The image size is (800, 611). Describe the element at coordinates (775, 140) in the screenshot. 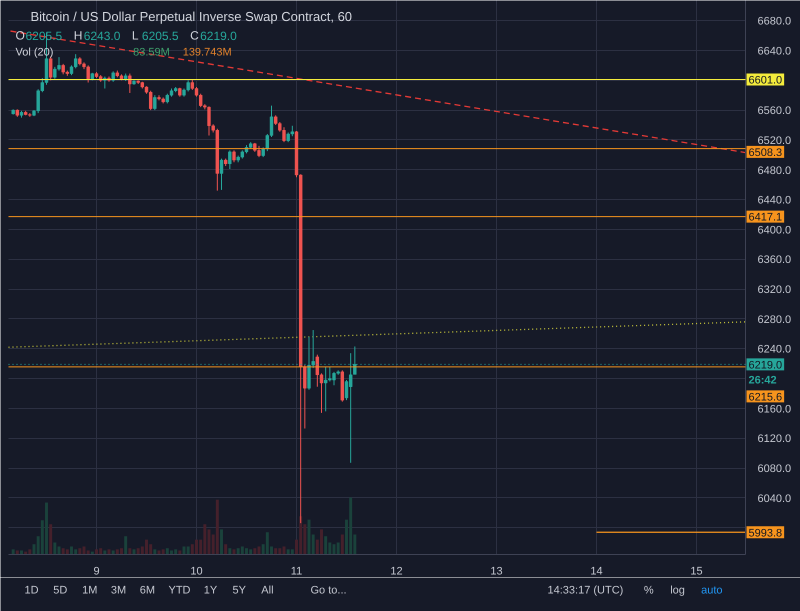

I see `y-tick-label: 6520.0` at that location.